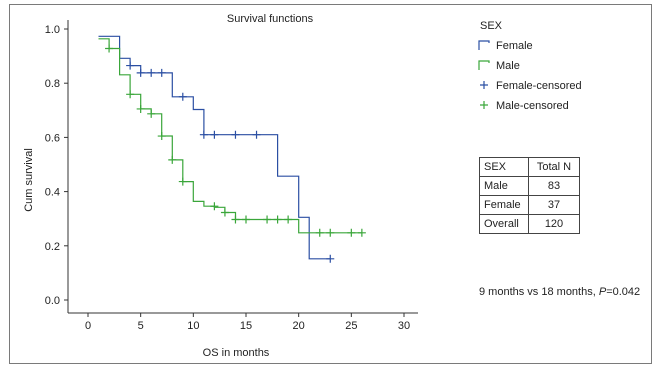 The width and height of the screenshot is (660, 369). I want to click on y-tick-label: 0.2, so click(52, 247).